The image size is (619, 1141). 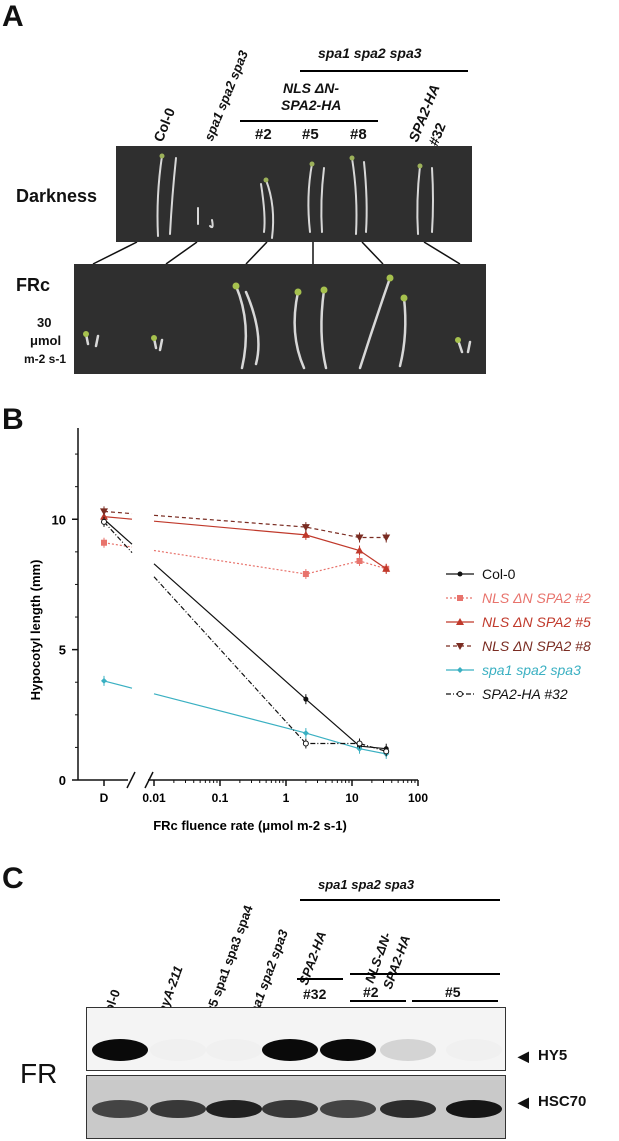 What do you see at coordinates (311, 105) in the screenshot?
I see `panel-a-nls-label-2: SPA2-HA` at bounding box center [311, 105].